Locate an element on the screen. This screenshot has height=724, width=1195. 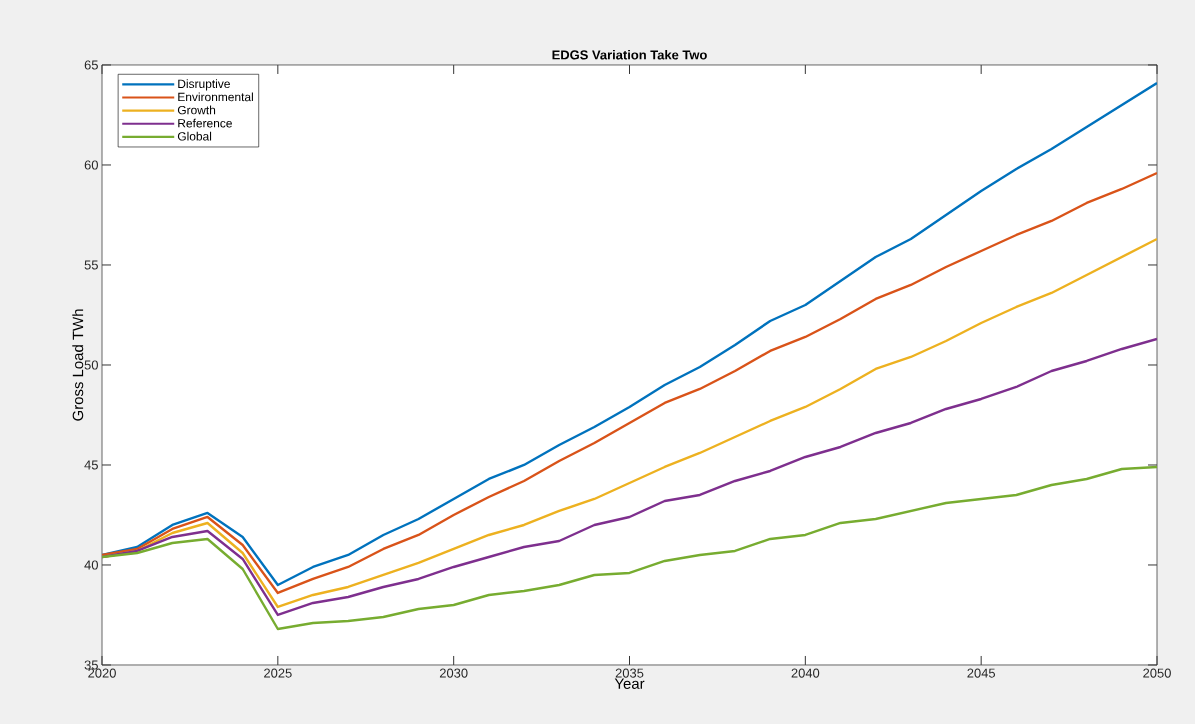
legend-label: Growth is located at coordinates (196, 110).